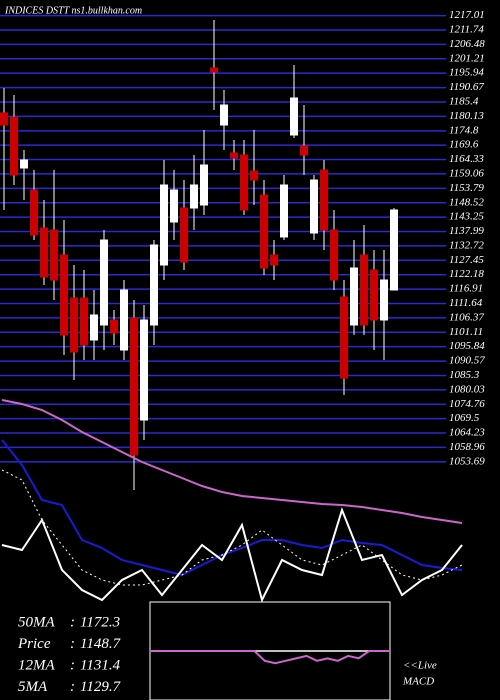  I want to click on chart-title: INDICES DSTT ns1.bullkhan.com, so click(73, 10).